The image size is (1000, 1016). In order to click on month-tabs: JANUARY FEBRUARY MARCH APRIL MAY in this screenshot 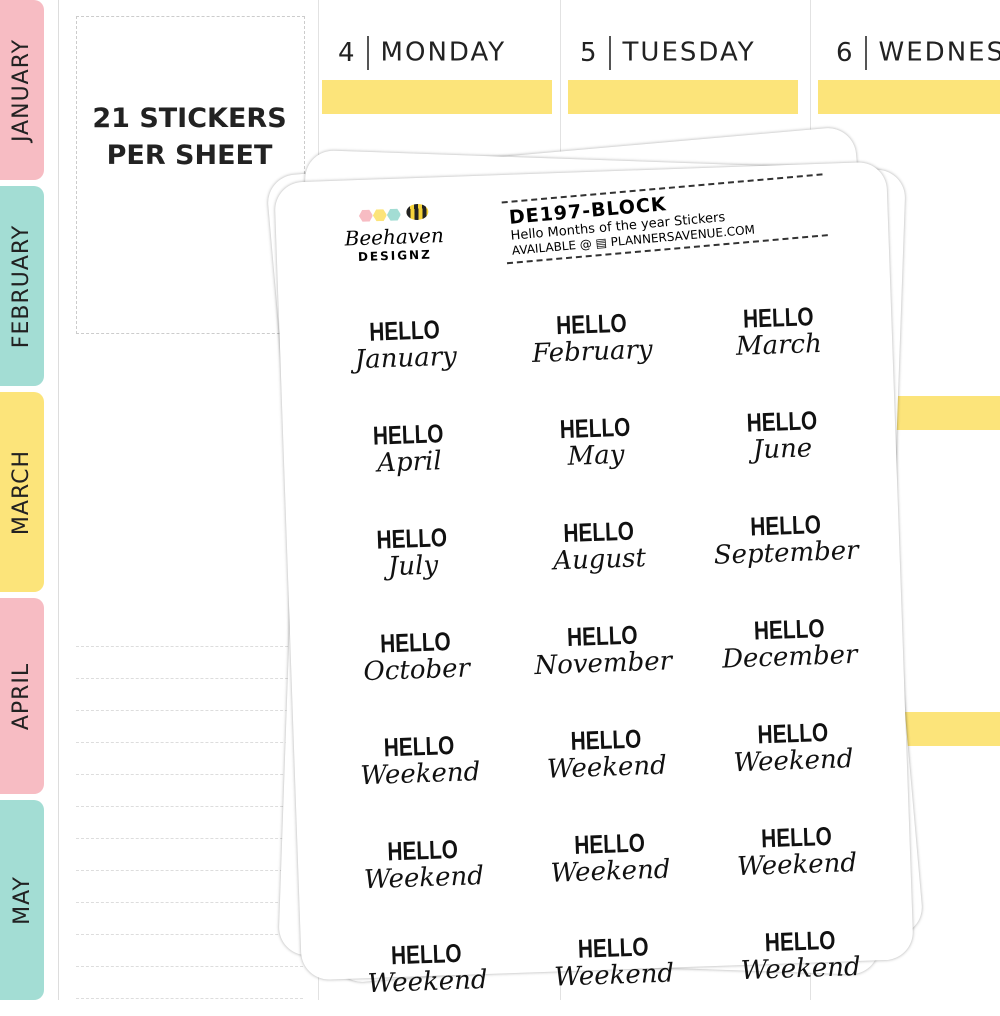, I will do `click(22, 500)`.